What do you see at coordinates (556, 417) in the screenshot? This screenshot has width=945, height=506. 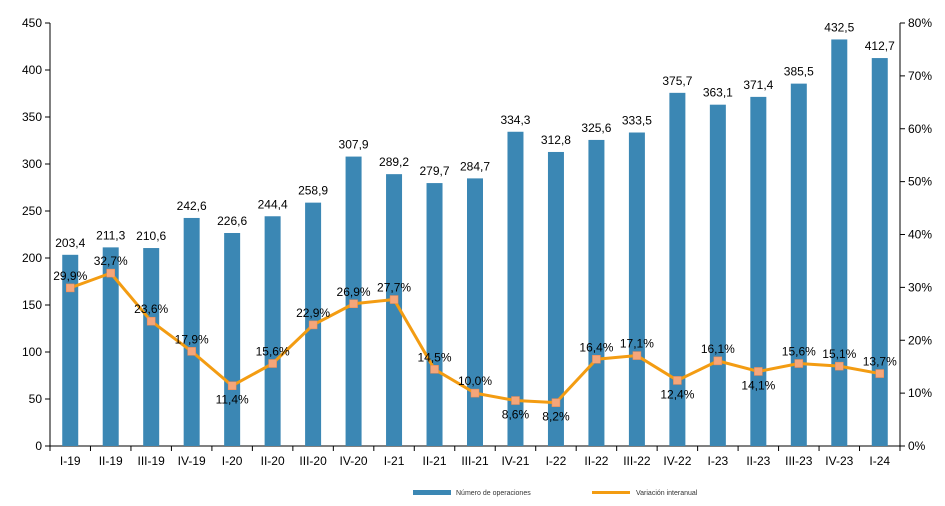 I see `line-data-label: 8,2%` at bounding box center [556, 417].